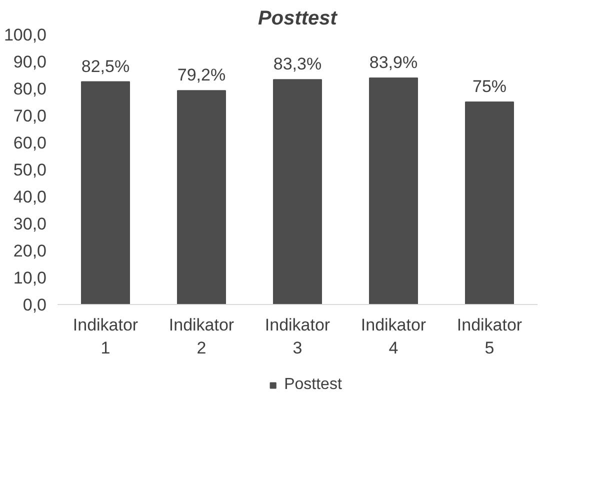 The image size is (592, 483). I want to click on chart-title: Posttest, so click(298, 19).